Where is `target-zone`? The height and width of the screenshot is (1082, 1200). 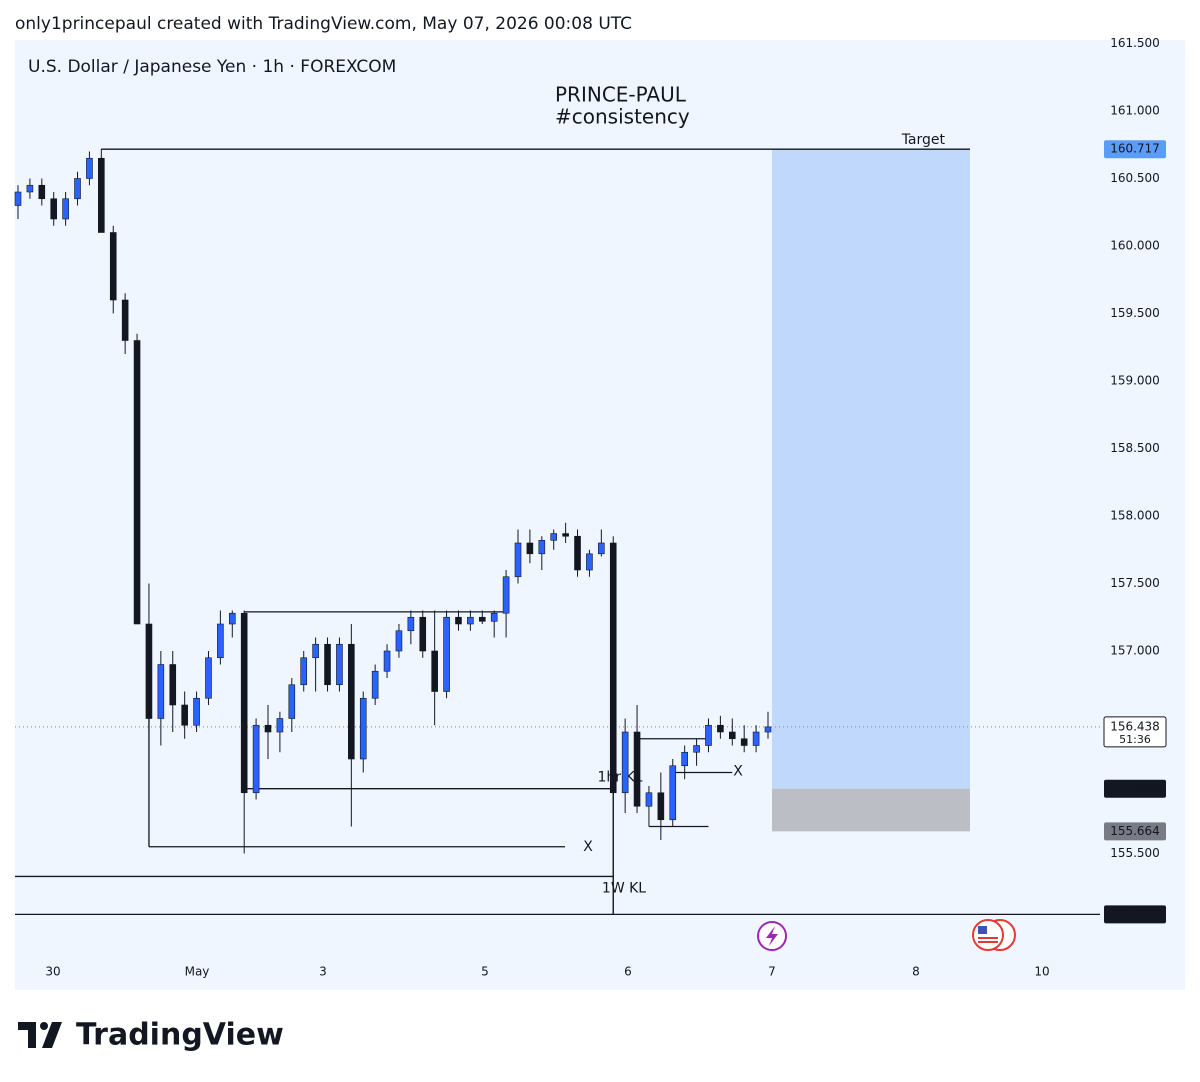
target-zone is located at coordinates (871, 469).